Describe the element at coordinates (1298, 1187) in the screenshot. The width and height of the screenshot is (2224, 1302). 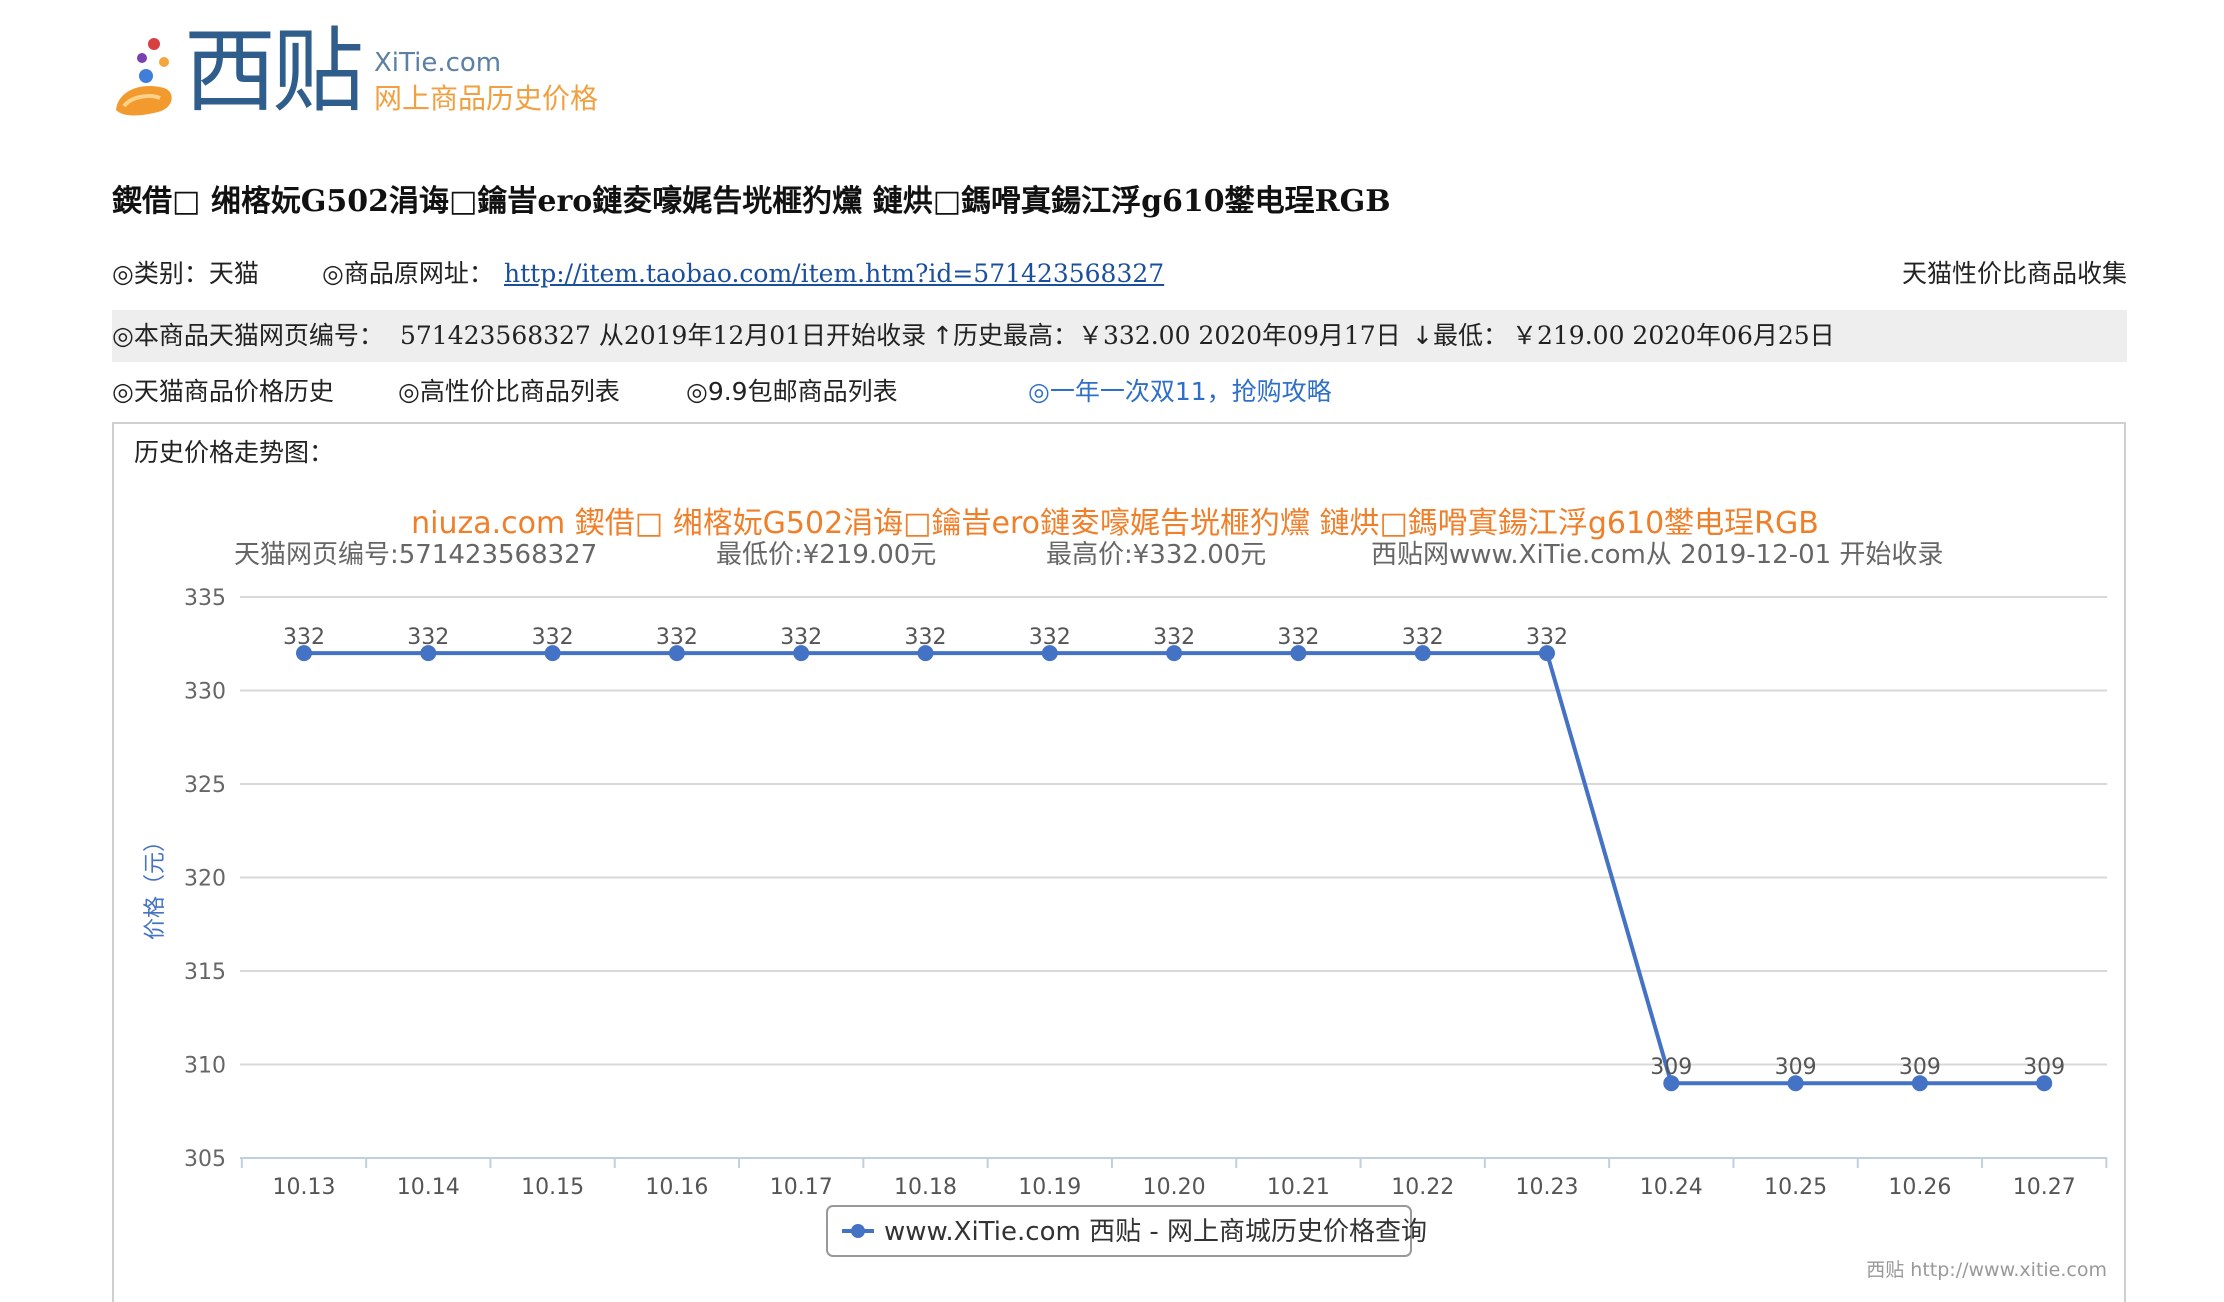
I see `x-tick-label: 10.21` at that location.